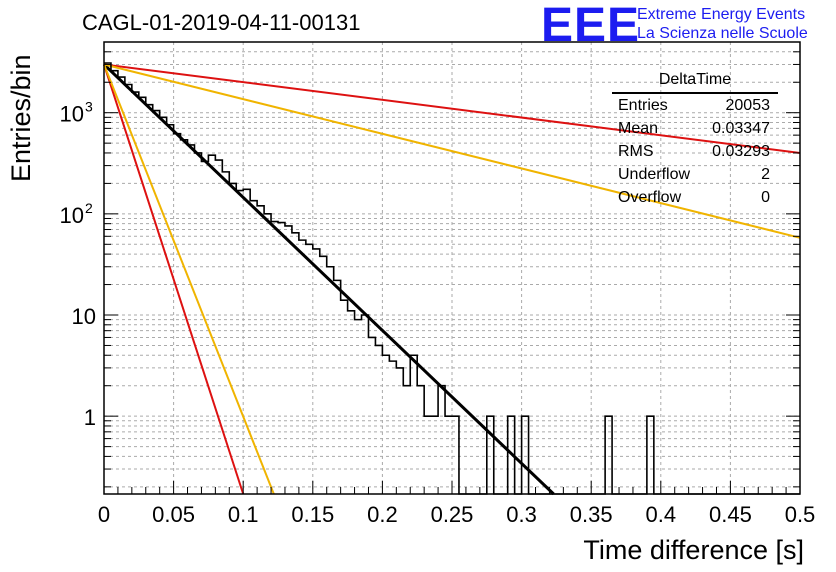  Describe the element at coordinates (695, 151) in the screenshot. I see `stats-row-rms: RMS 0.03293` at that location.